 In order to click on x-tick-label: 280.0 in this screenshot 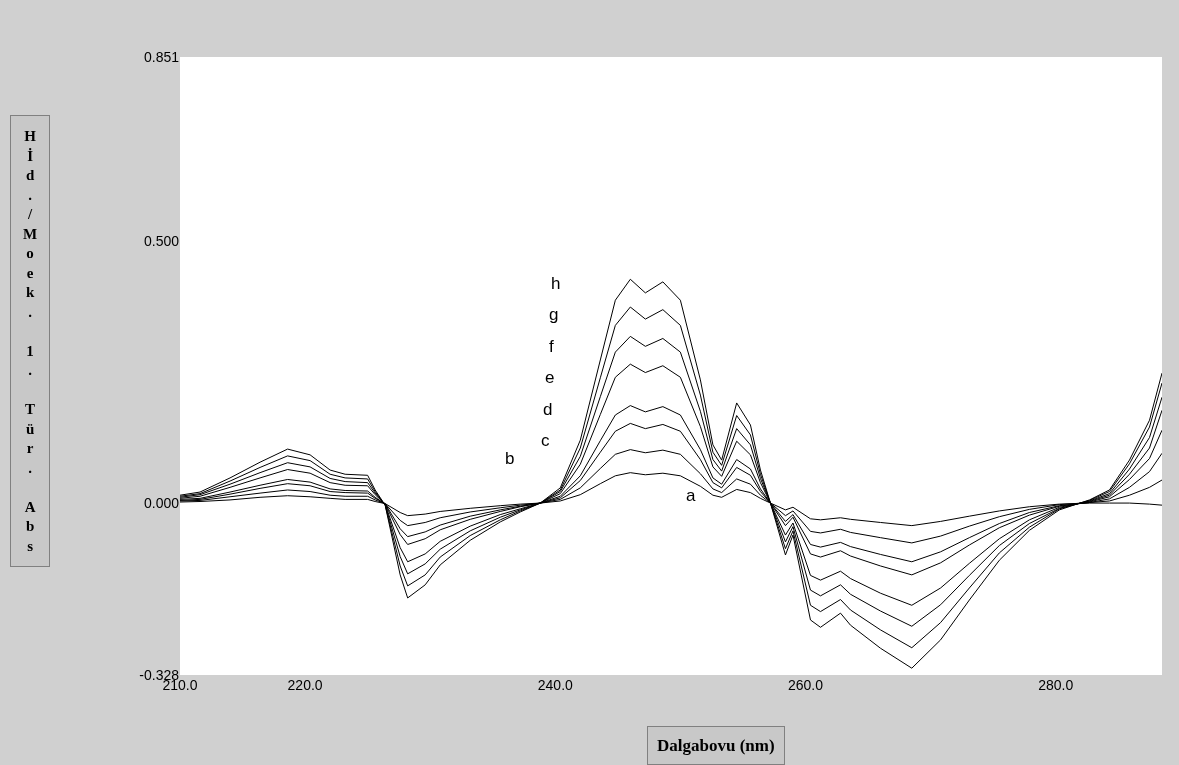, I will do `click(1056, 685)`.